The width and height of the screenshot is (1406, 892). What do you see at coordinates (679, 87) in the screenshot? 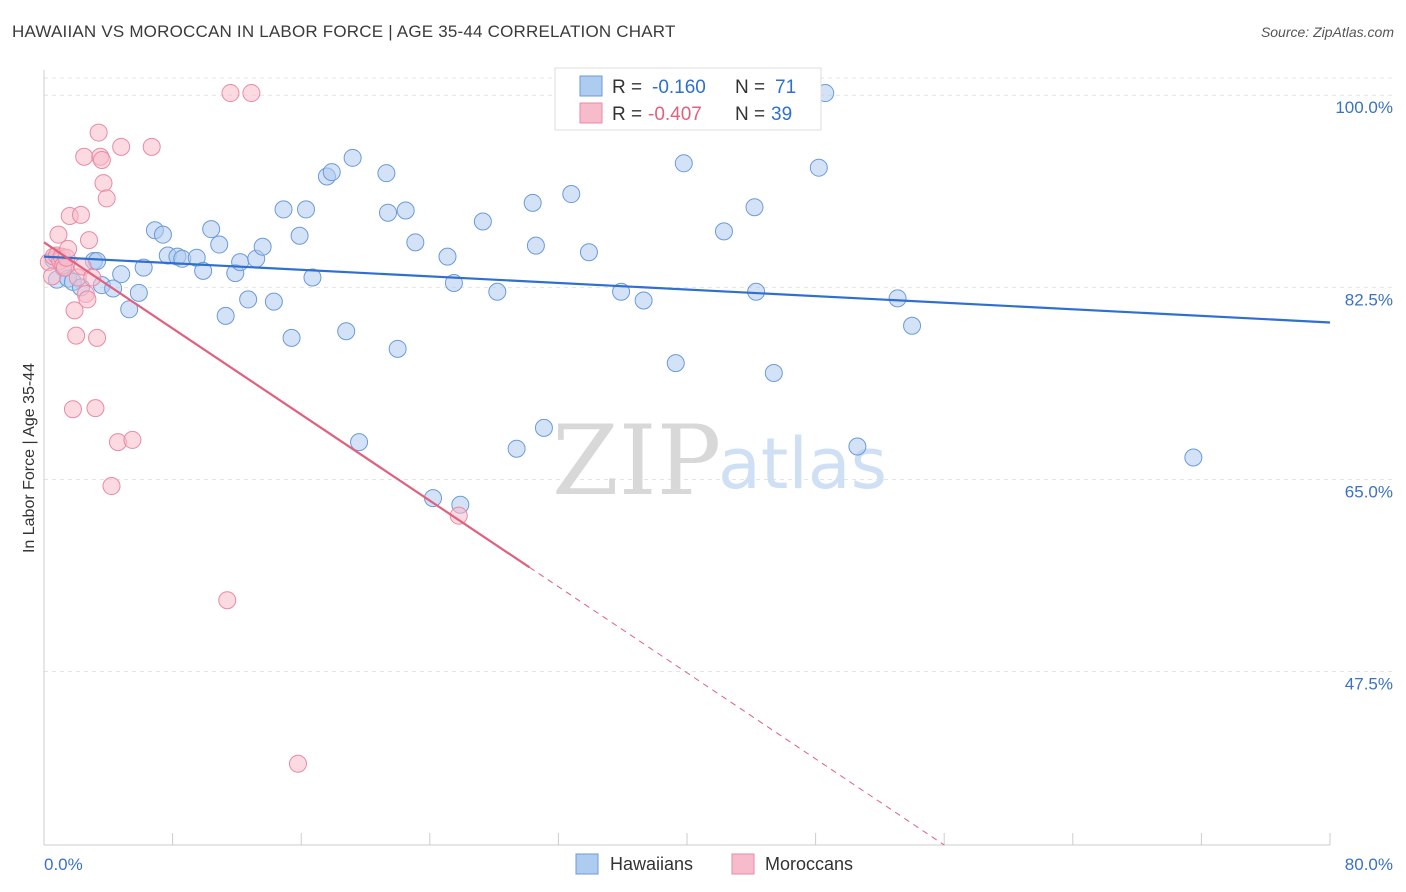
I see `legend-r-value-hawaiians: -0.160` at bounding box center [679, 87].